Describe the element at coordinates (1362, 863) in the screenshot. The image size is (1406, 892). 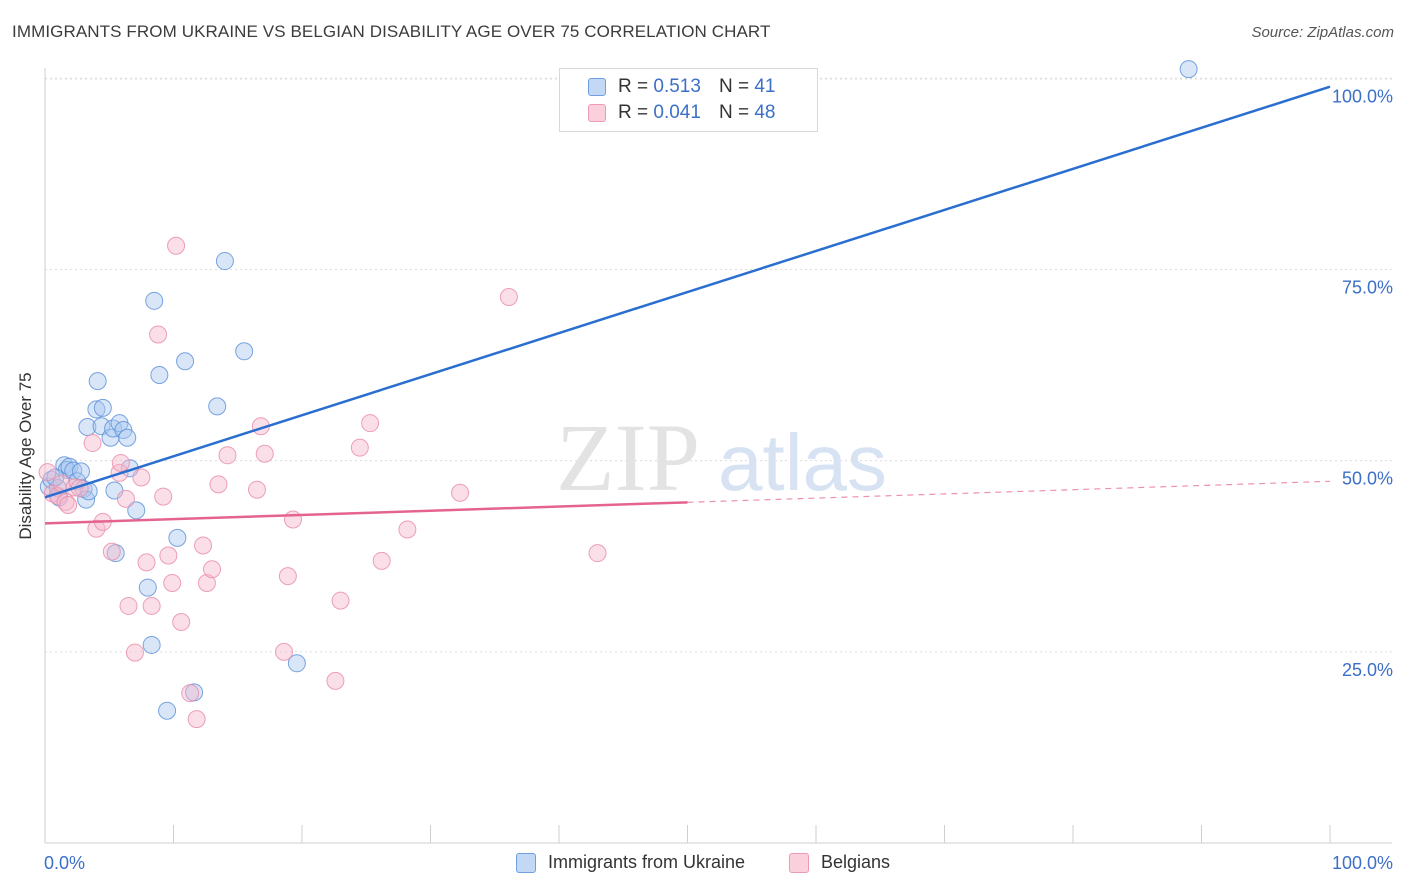
I see `x-tick-label: 100.0%` at that location.